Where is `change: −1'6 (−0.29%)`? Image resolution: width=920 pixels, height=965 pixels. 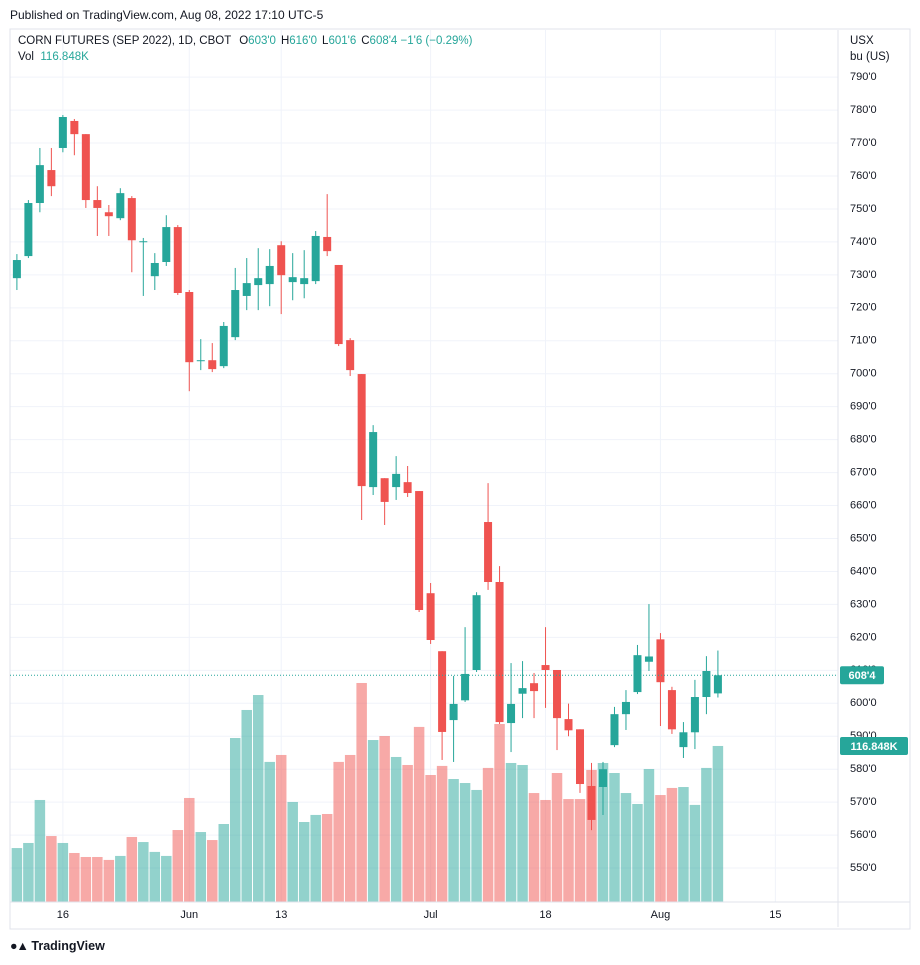 change: −1'6 (−0.29%) is located at coordinates (436, 41).